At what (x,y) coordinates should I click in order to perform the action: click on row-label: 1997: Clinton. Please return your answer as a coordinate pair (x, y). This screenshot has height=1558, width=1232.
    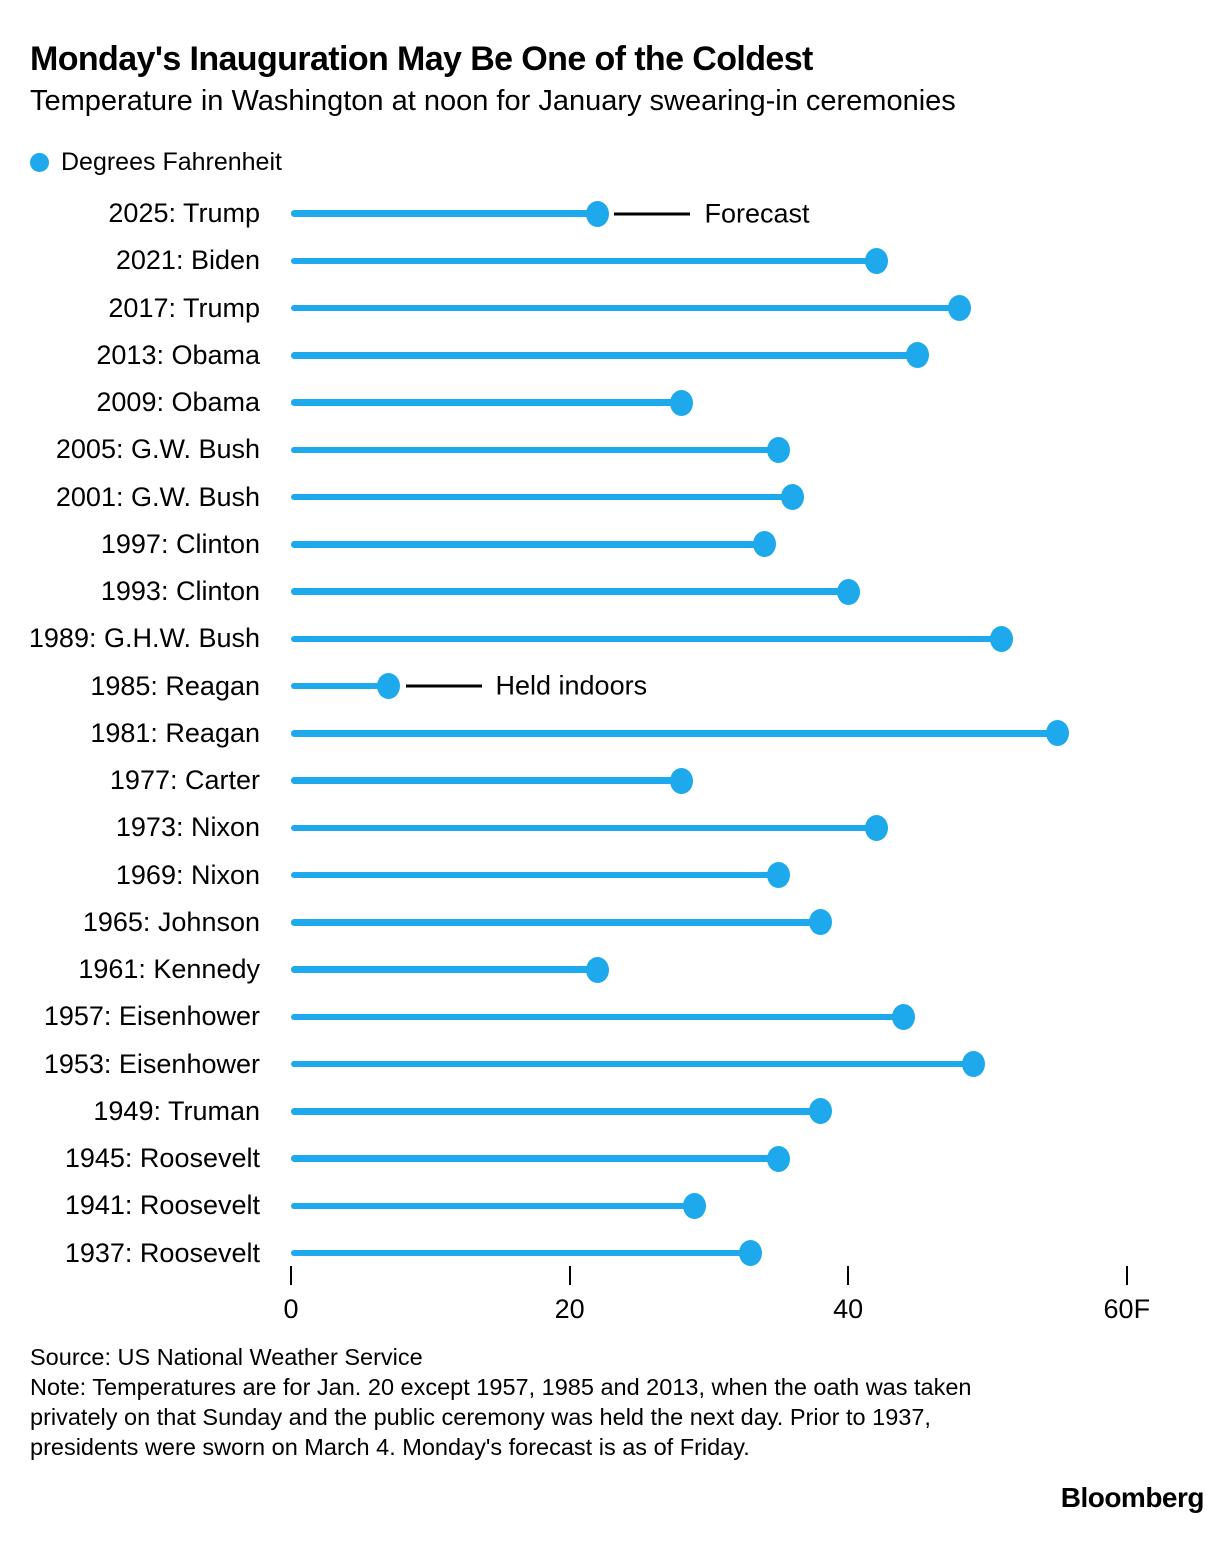
    Looking at the image, I should click on (180, 543).